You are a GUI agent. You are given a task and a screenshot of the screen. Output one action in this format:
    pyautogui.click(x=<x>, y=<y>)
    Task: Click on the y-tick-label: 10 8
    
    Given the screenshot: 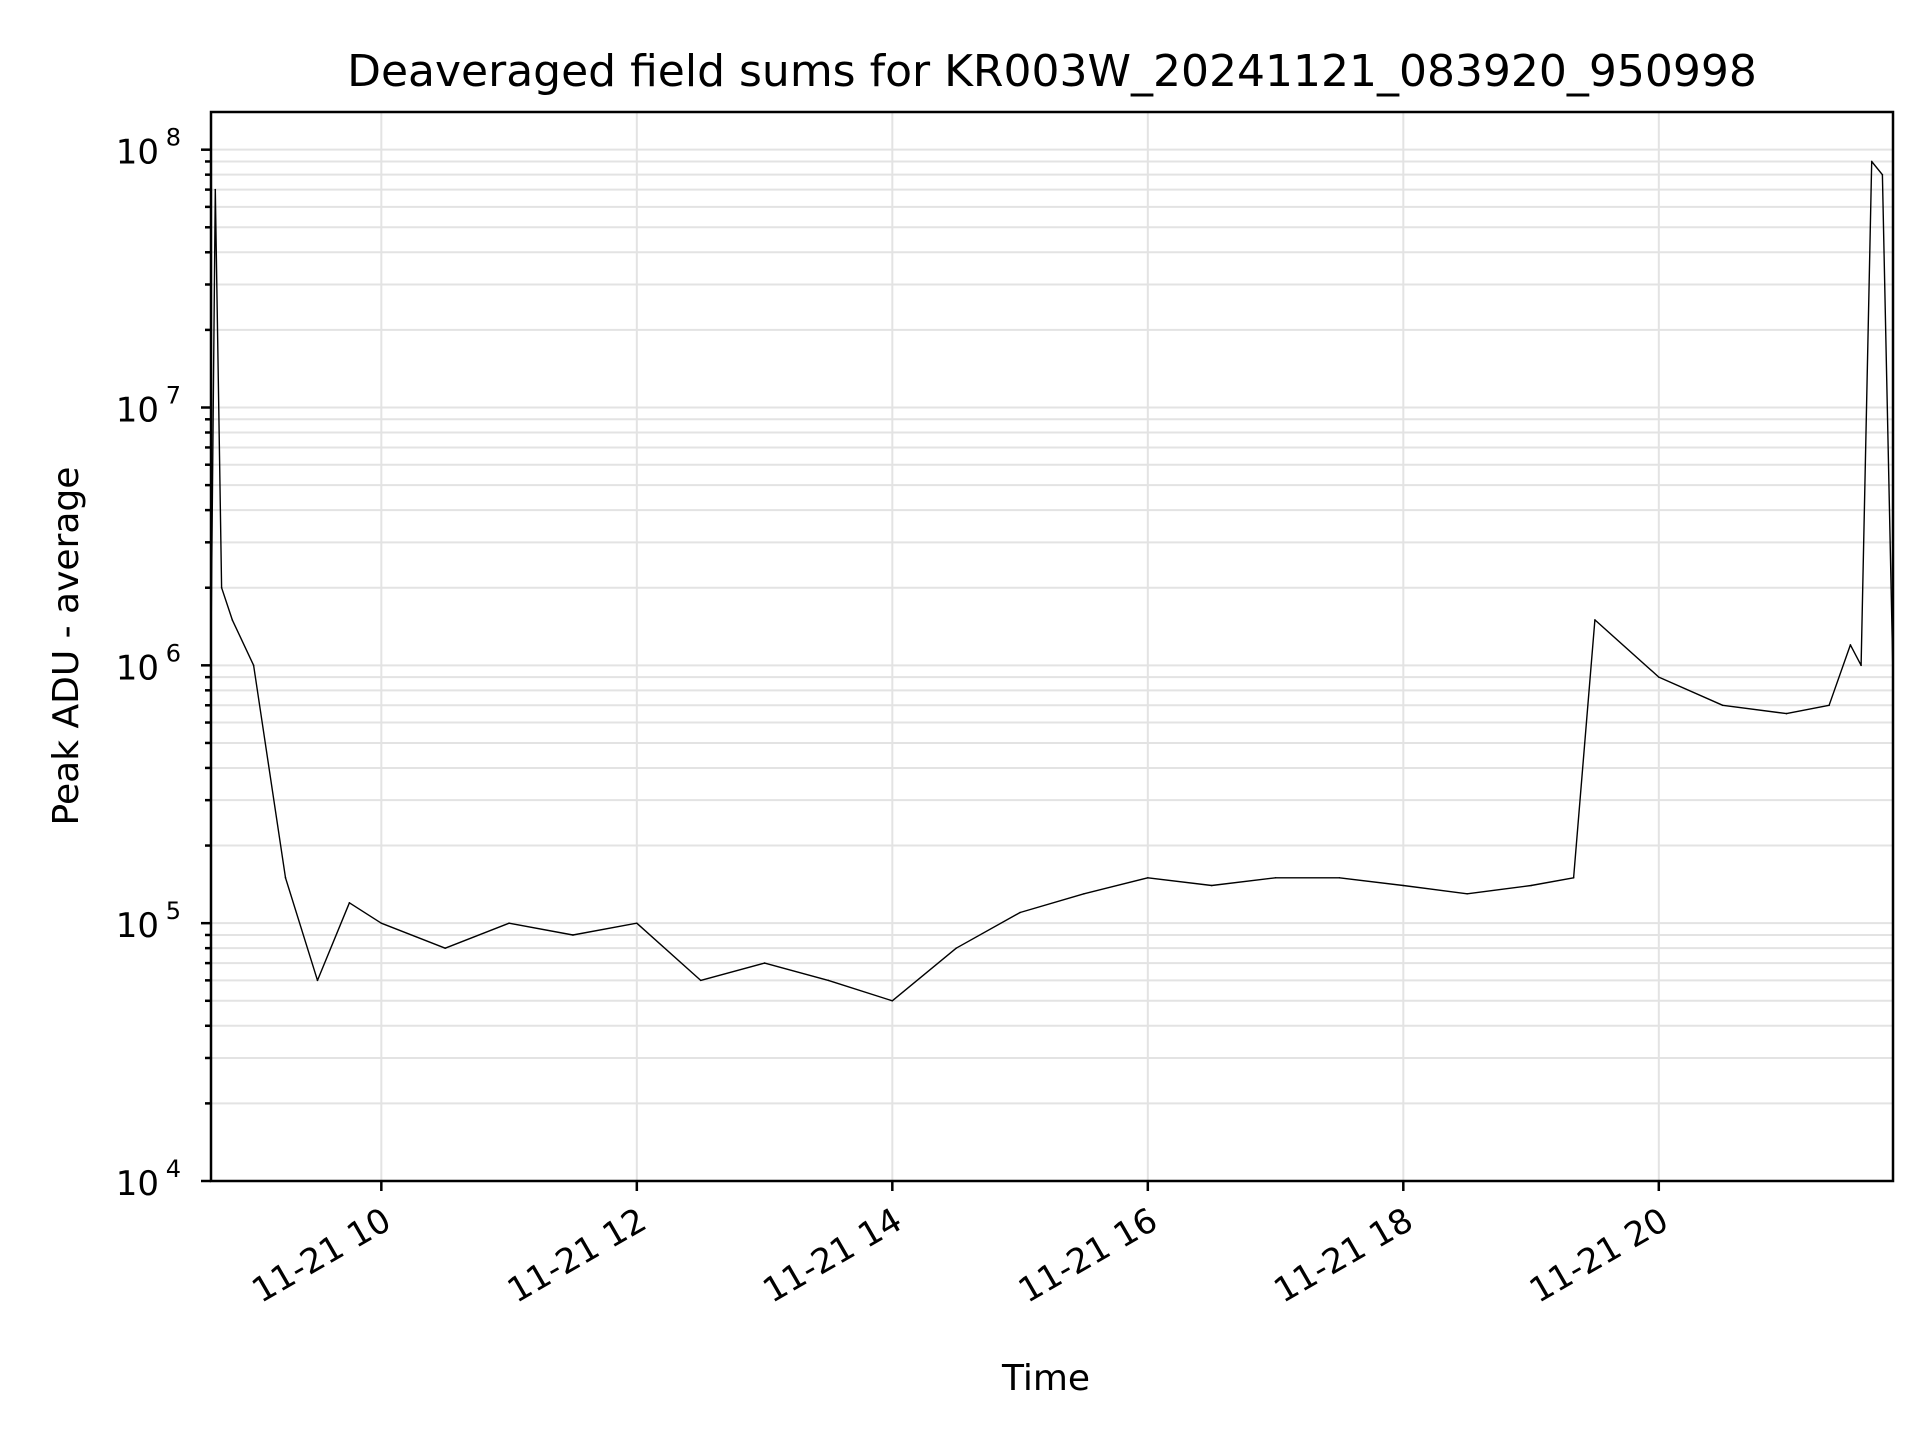 What is the action you would take?
    pyautogui.click(x=148, y=148)
    